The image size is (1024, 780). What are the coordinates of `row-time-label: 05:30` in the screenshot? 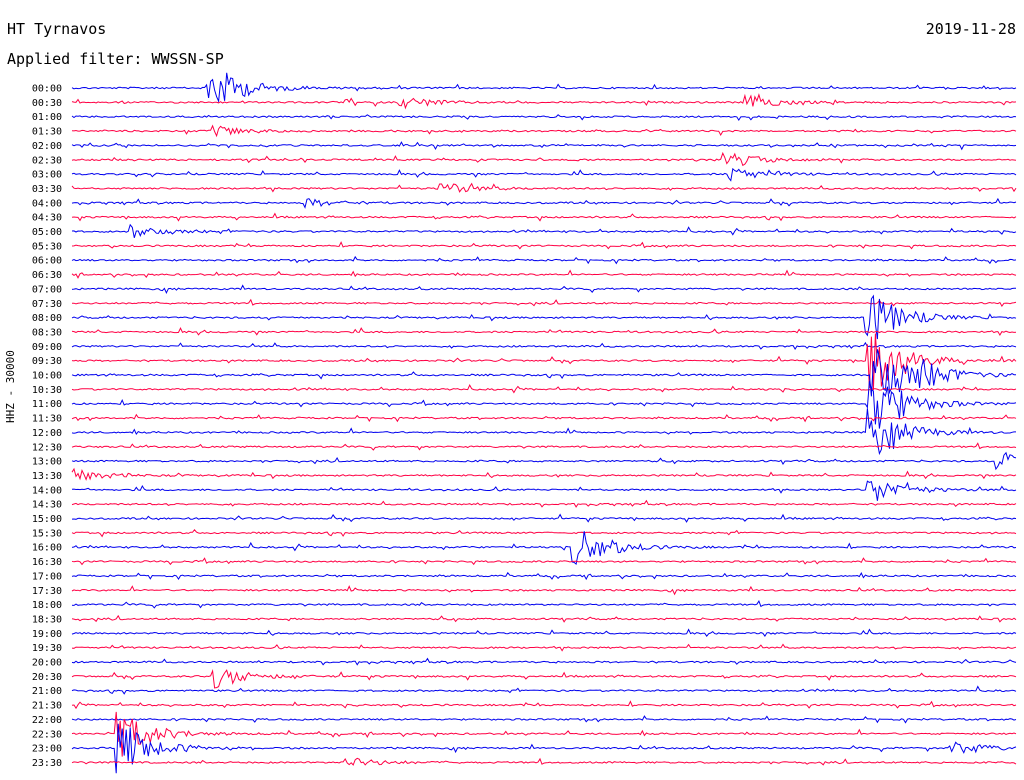 It's located at (47, 246).